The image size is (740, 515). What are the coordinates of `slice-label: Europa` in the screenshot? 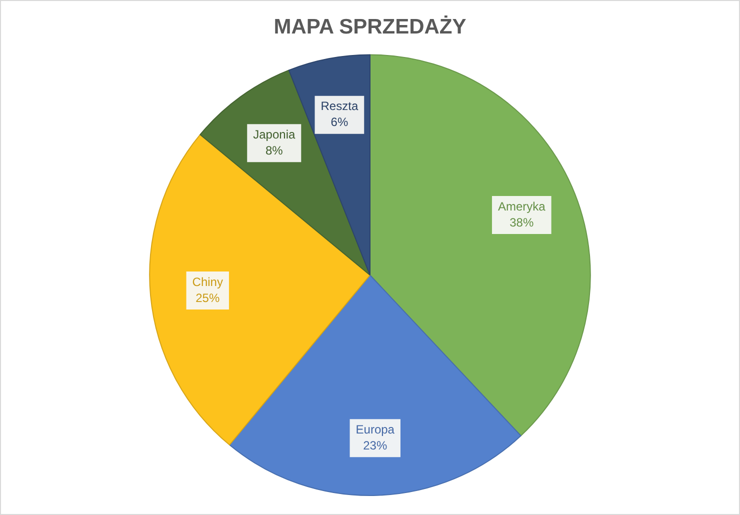 It's located at (375, 429).